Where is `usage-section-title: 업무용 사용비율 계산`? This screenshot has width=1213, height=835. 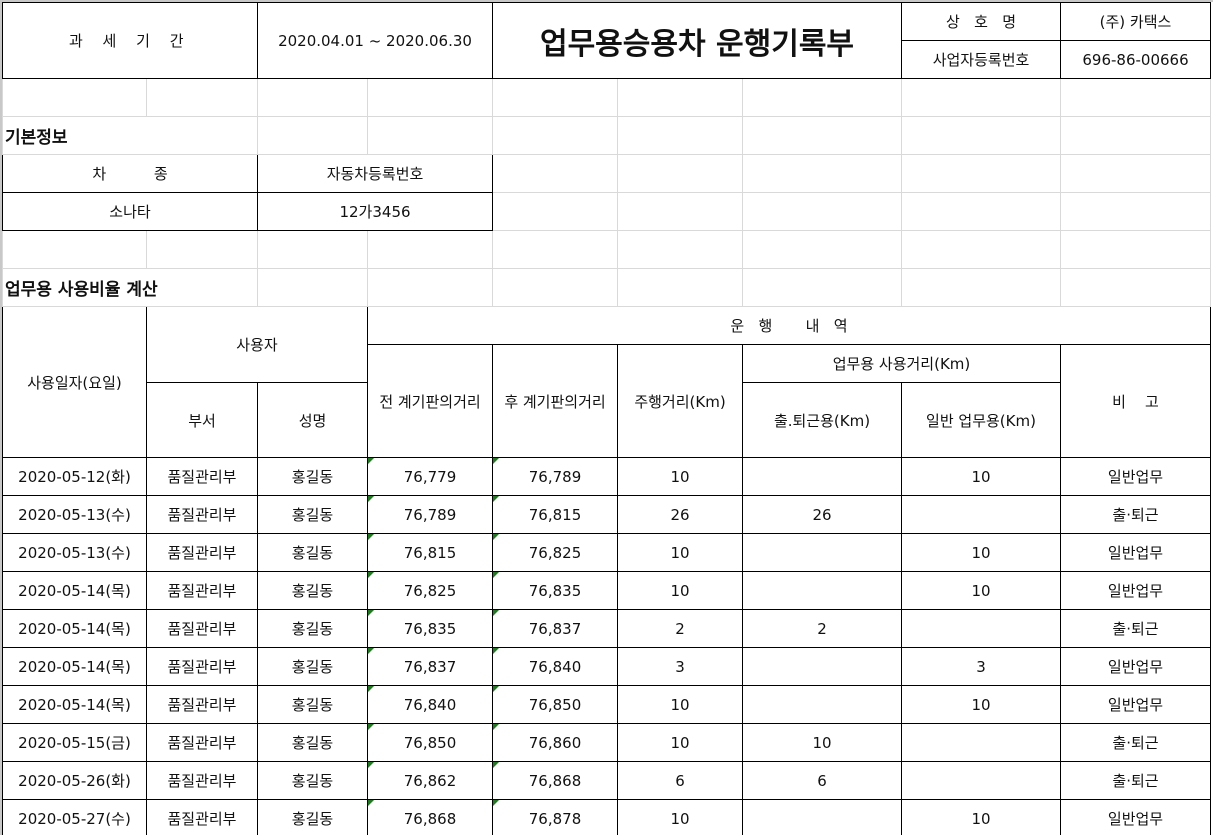 usage-section-title: 업무용 사용비율 계산 is located at coordinates (130, 287).